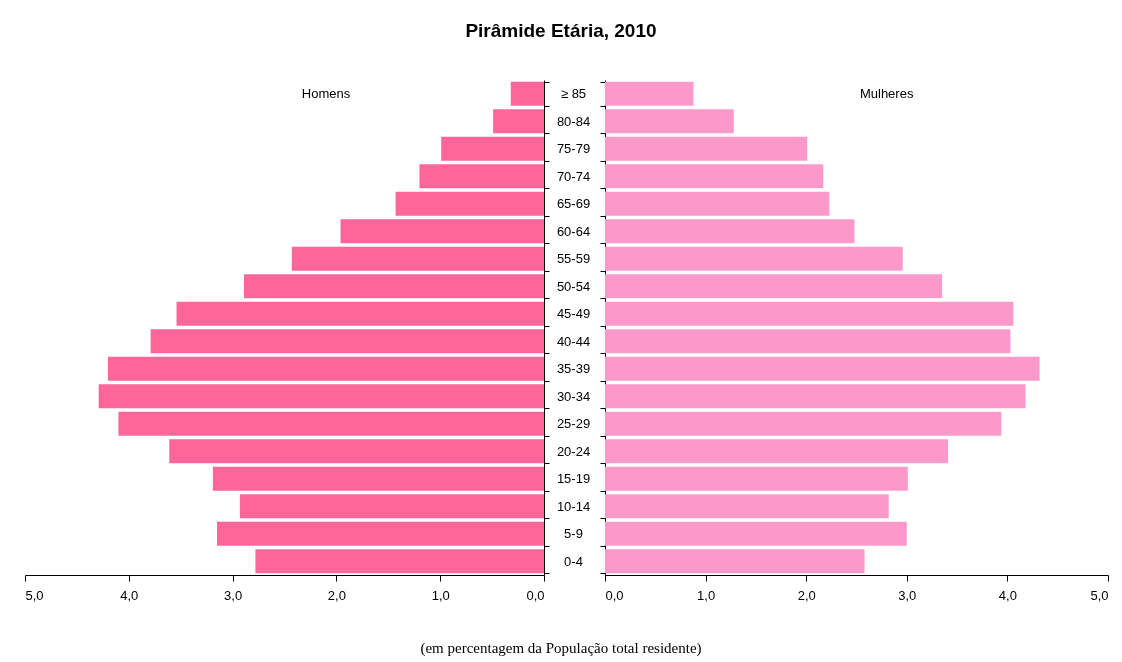  Describe the element at coordinates (573, 341) in the screenshot. I see `y-tick-label: 40-44` at that location.